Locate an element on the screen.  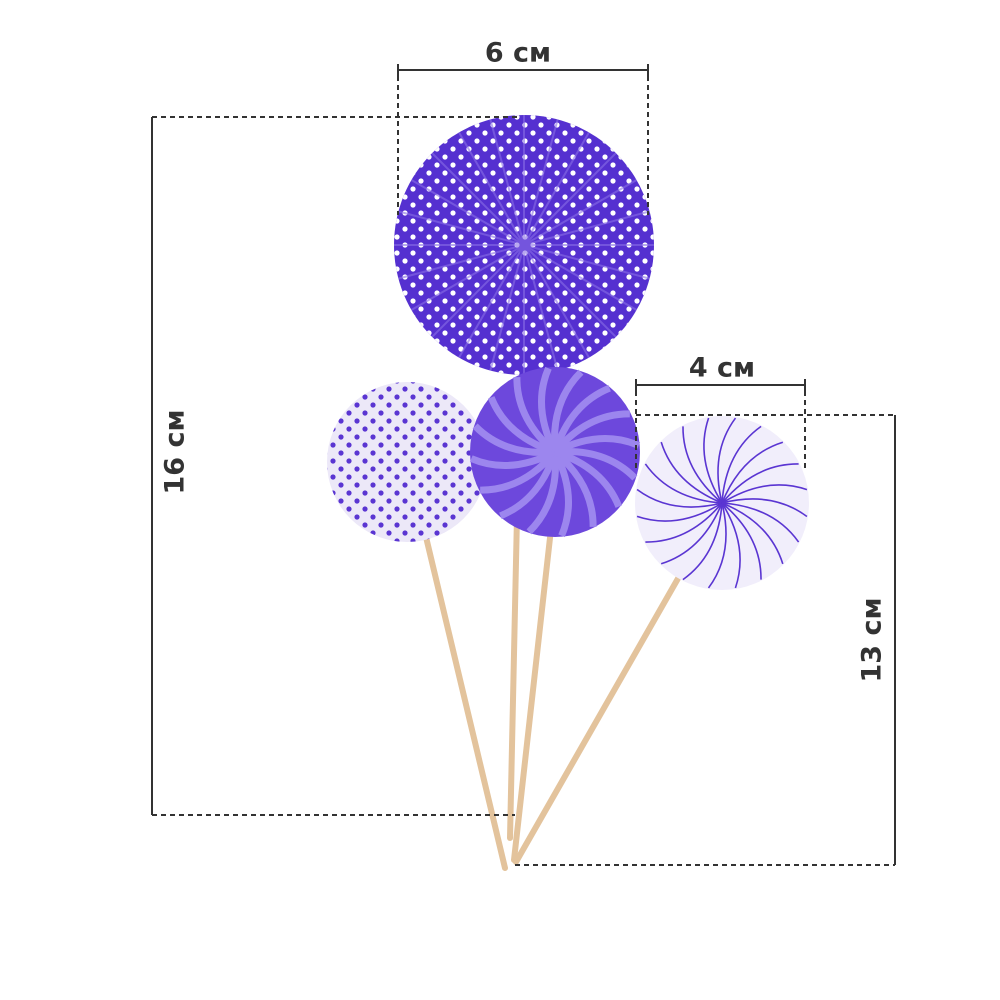
tall-height-label: 16 см is located at coordinates (175, 452).